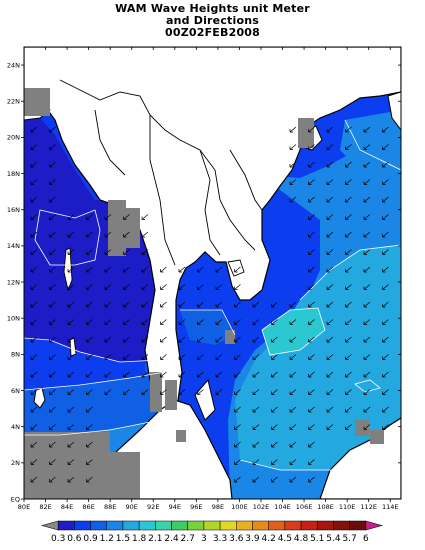 The height and width of the screenshot is (550, 425). Describe the element at coordinates (49, 525) in the screenshot. I see `colorbar-under-triangle` at that location.